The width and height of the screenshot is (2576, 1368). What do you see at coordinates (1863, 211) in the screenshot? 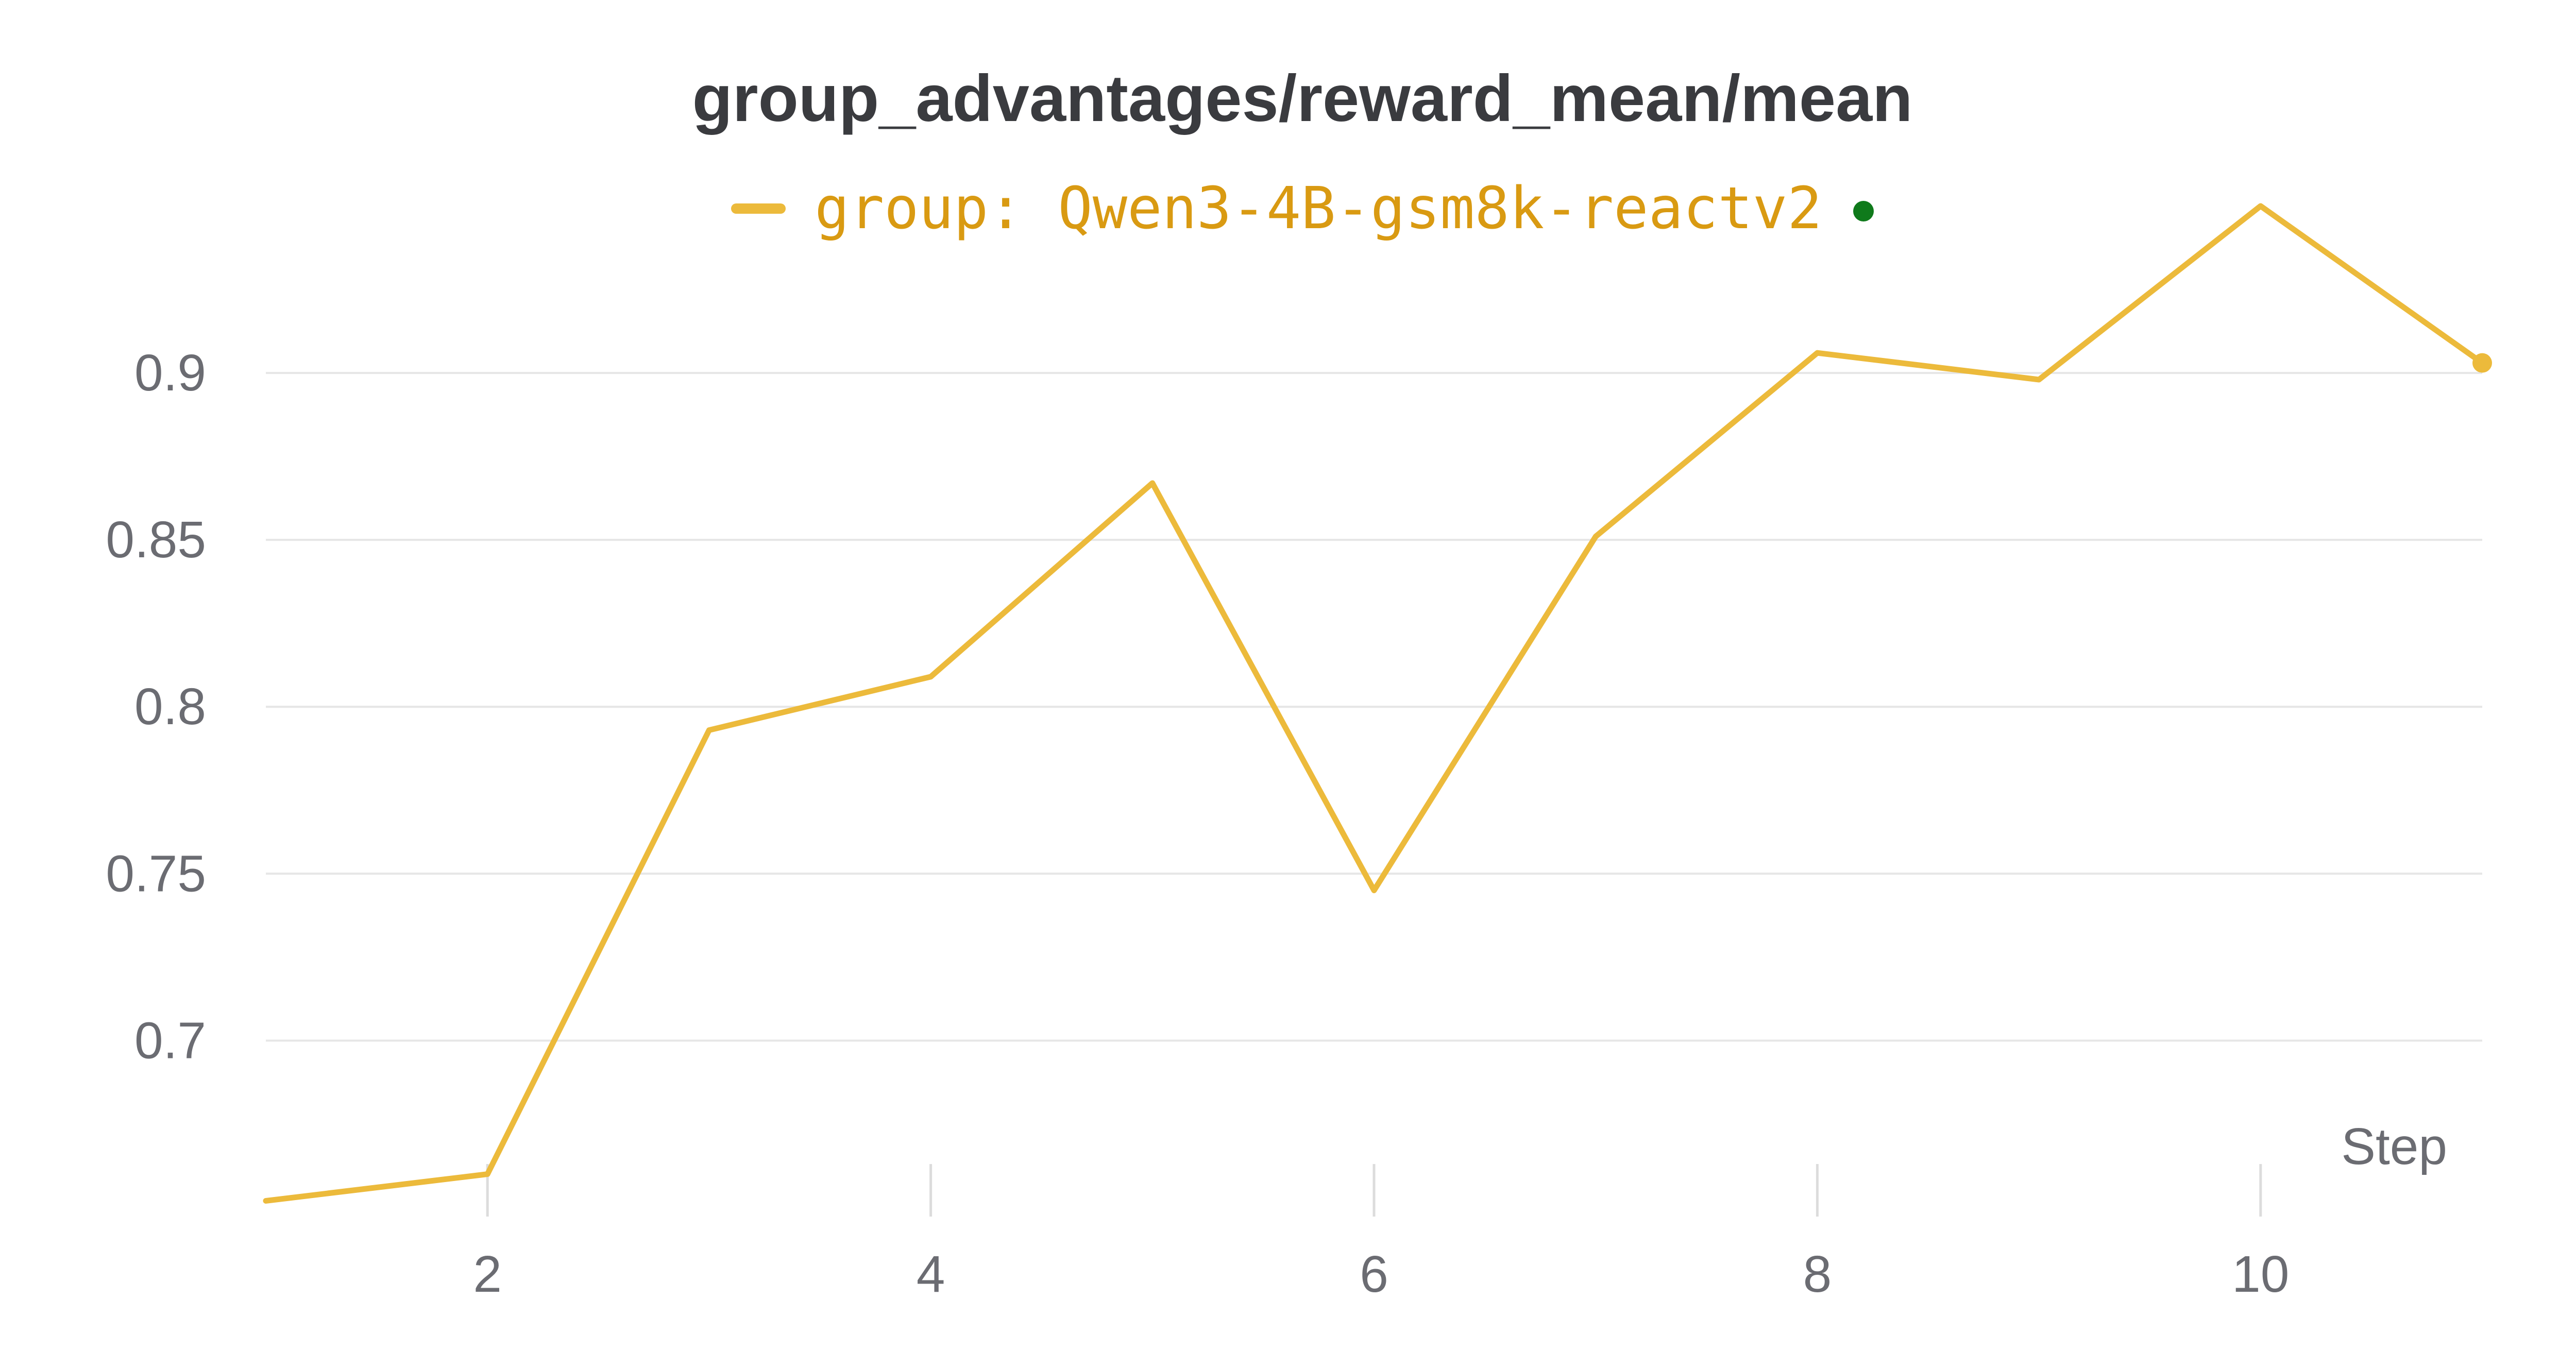
I see `run-status-dot` at bounding box center [1863, 211].